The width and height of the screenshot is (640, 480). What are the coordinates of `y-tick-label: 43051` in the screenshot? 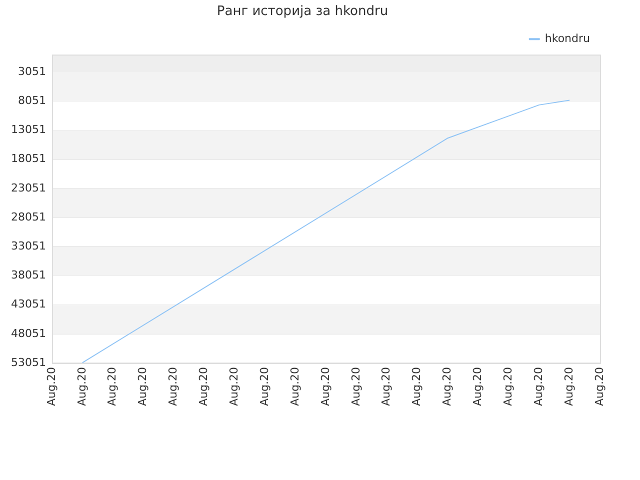 It's located at (28, 304).